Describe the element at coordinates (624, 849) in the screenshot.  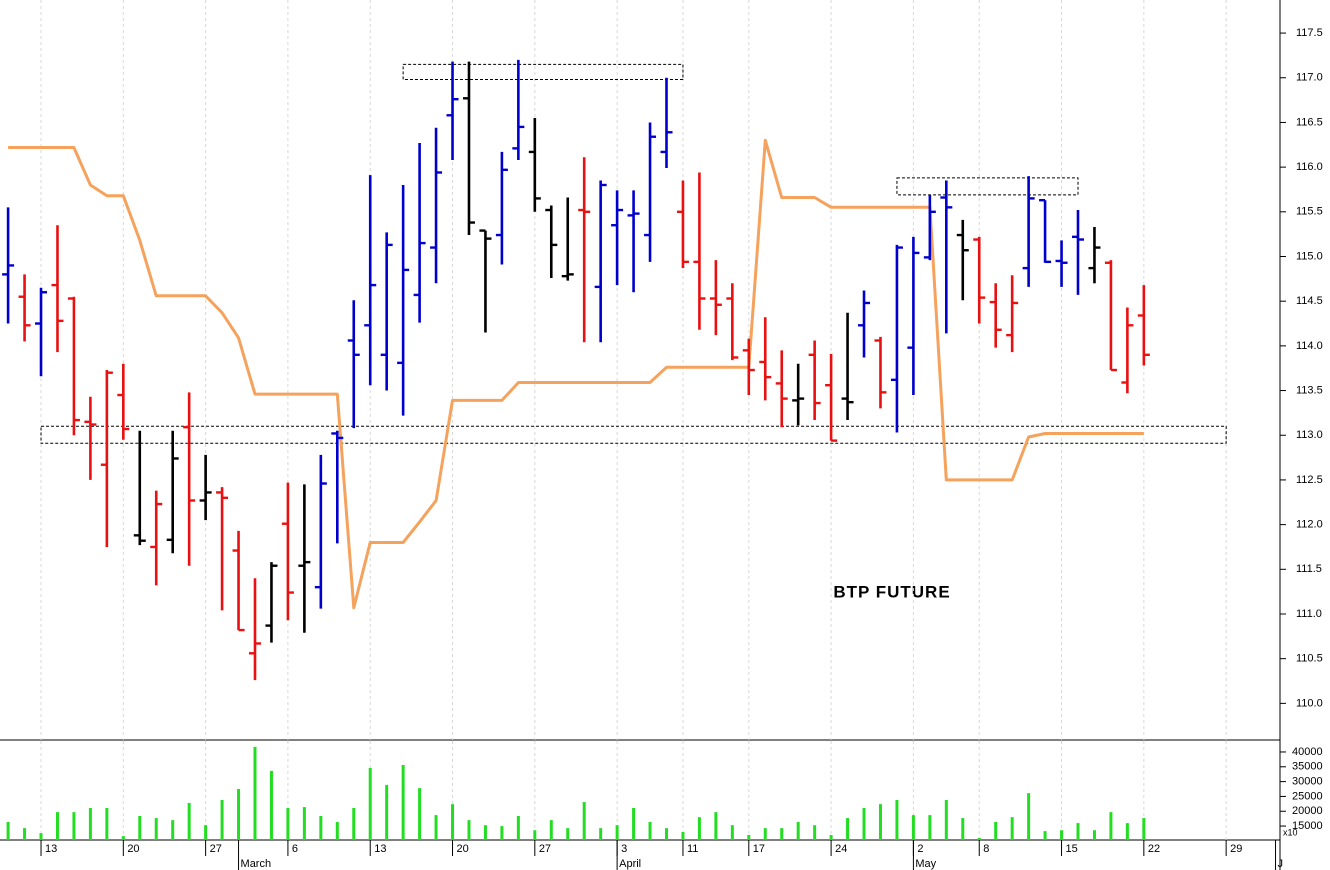
I see `x-tick-label: 3` at that location.